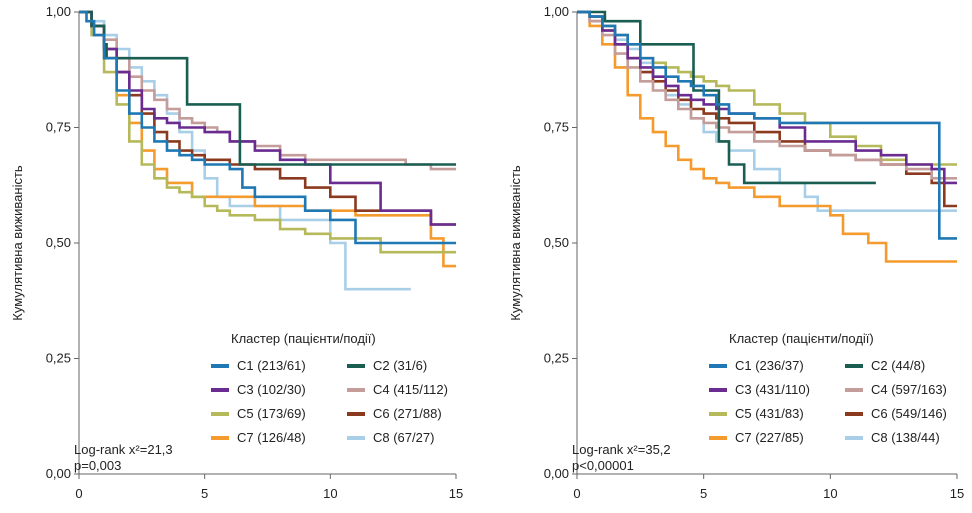  I want to click on legend-label-c7: C7 (126/48), so click(271, 437).